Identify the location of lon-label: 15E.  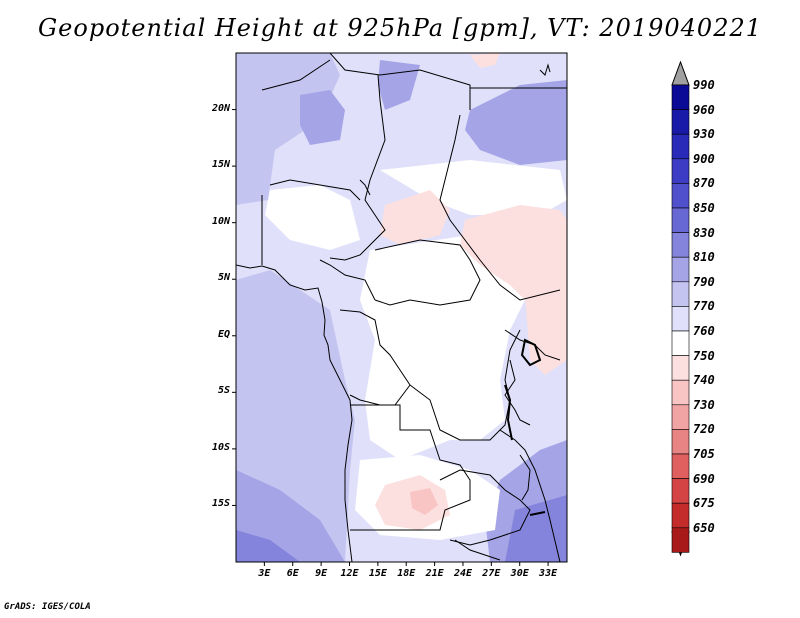
(377, 573).